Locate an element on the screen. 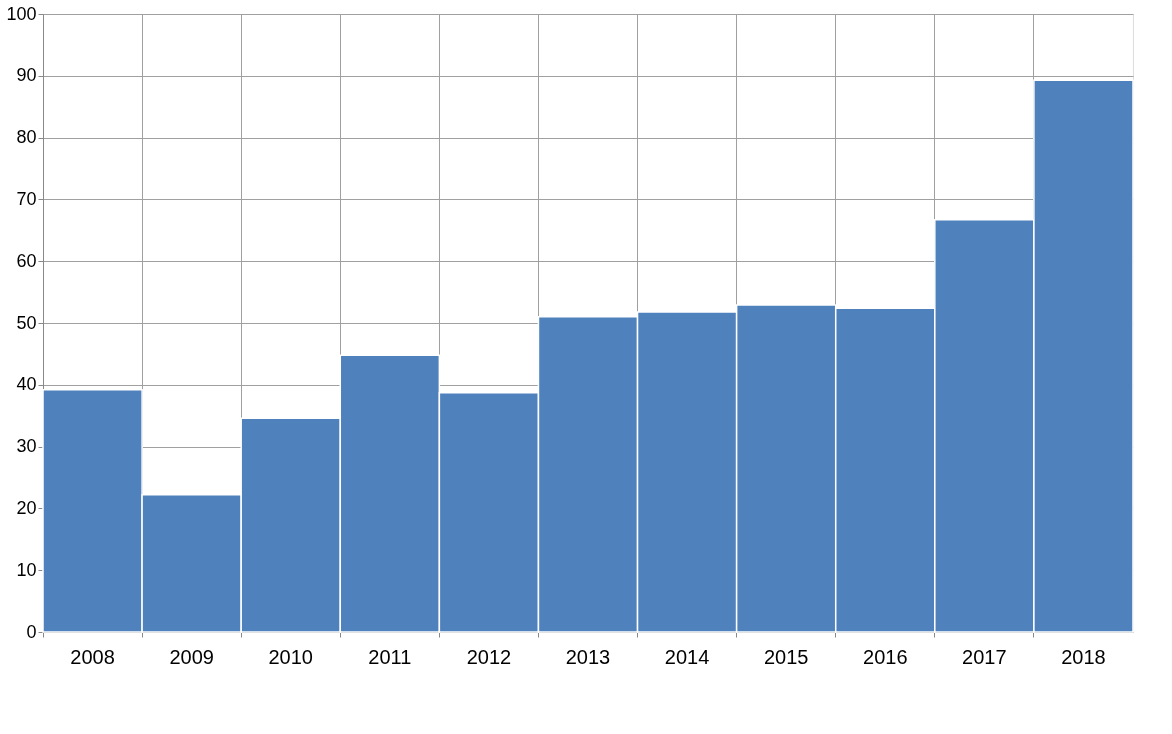 This screenshot has height=734, width=1172. y-tick-label: 60 is located at coordinates (26, 260).